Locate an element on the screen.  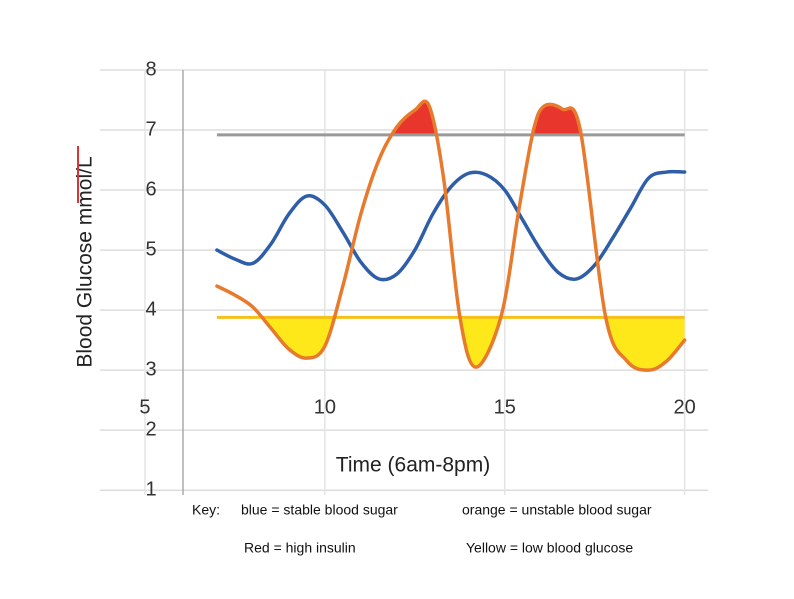
key-text: Yellow = low blood glucose is located at coordinates (549, 548).